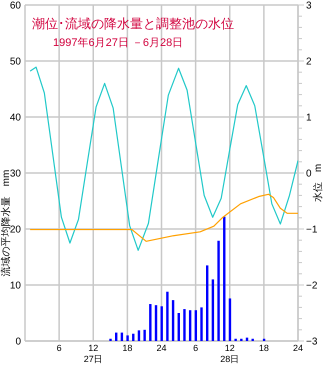  I want to click on y-tick-label: 60, so click(16, 6).